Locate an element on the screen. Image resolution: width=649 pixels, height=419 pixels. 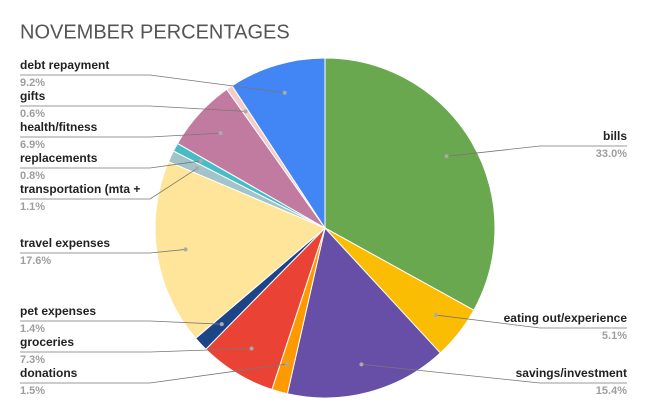
slice-value-label: 33.0% is located at coordinates (611, 154).